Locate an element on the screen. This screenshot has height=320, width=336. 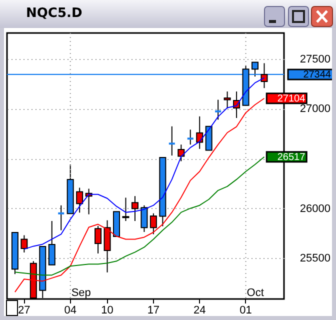
x-tick-label: 24 is located at coordinates (199, 310).